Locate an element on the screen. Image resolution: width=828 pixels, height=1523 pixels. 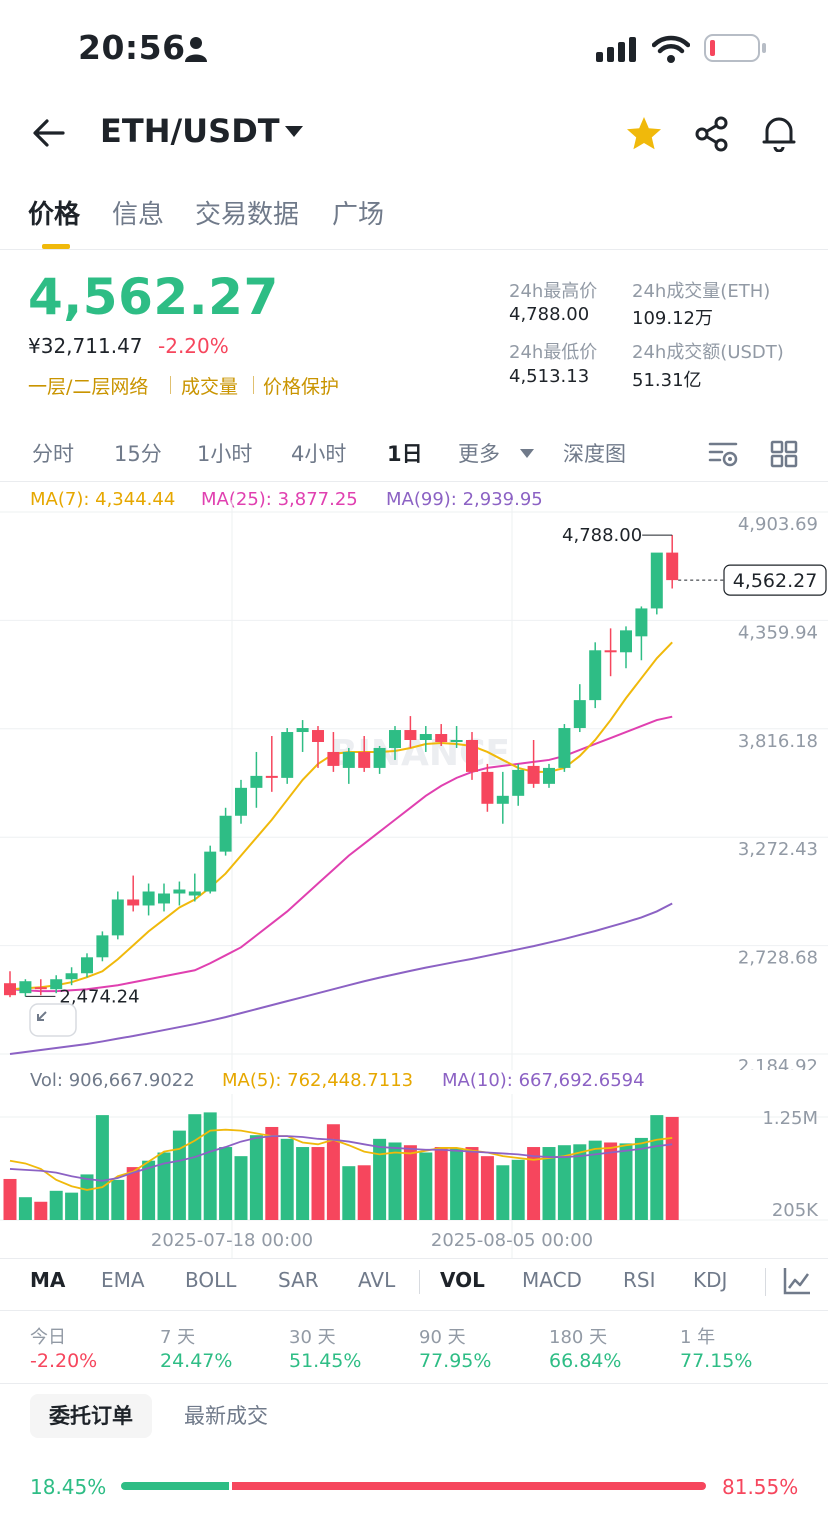
indicator-avl: AVL is located at coordinates (377, 1280).